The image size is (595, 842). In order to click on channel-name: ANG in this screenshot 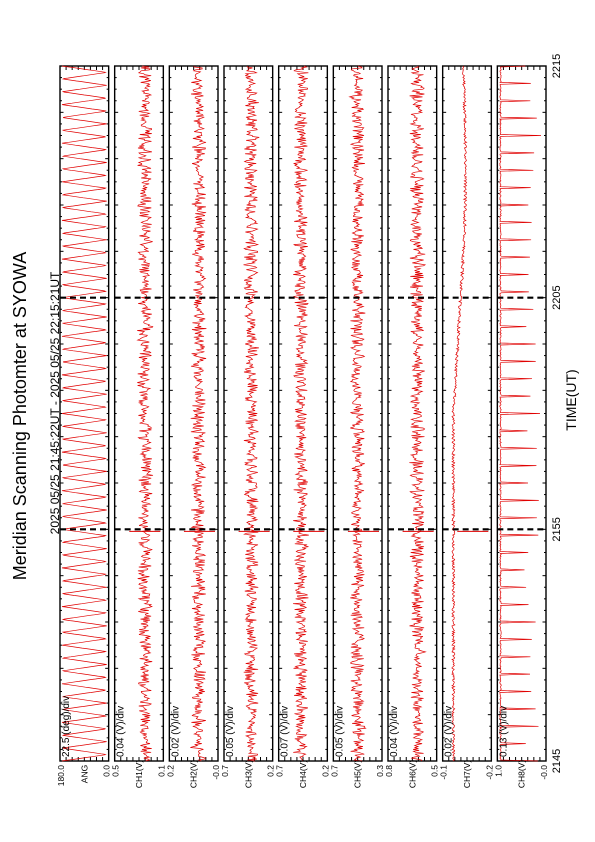, I will do `click(84, 774)`.